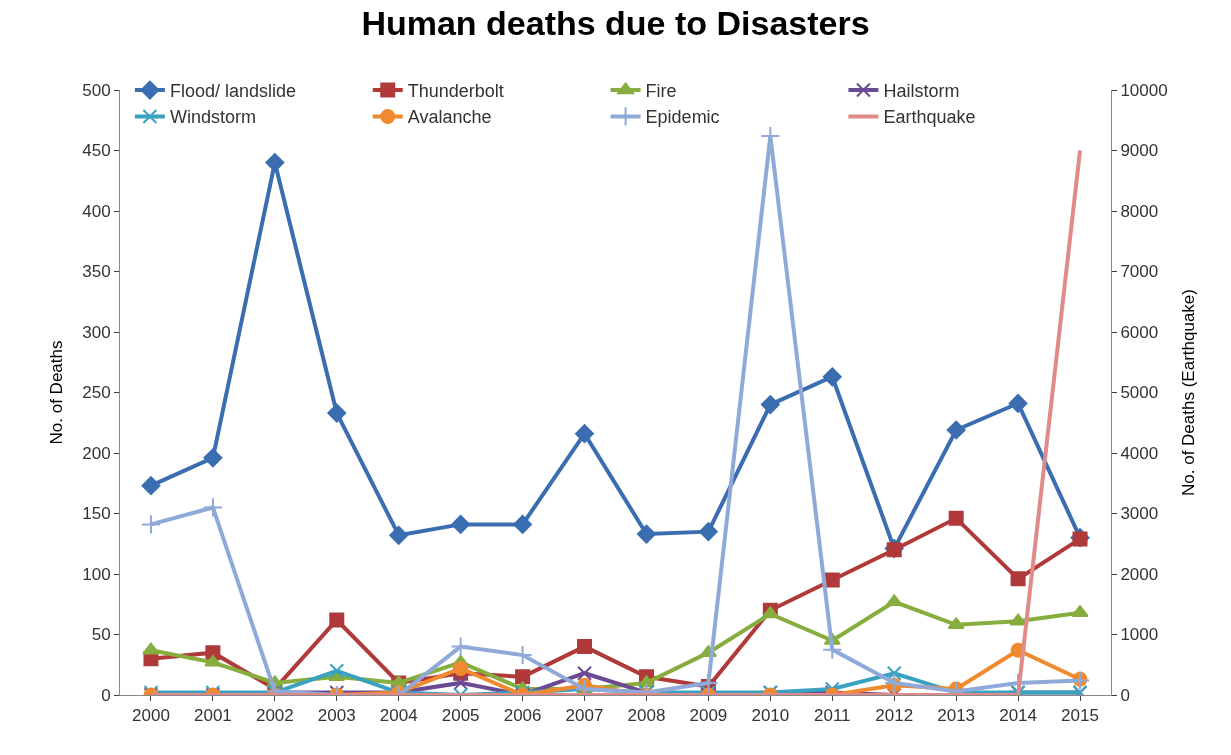 This screenshot has width=1231, height=755. I want to click on y-tick-label: 150, so click(96, 514).